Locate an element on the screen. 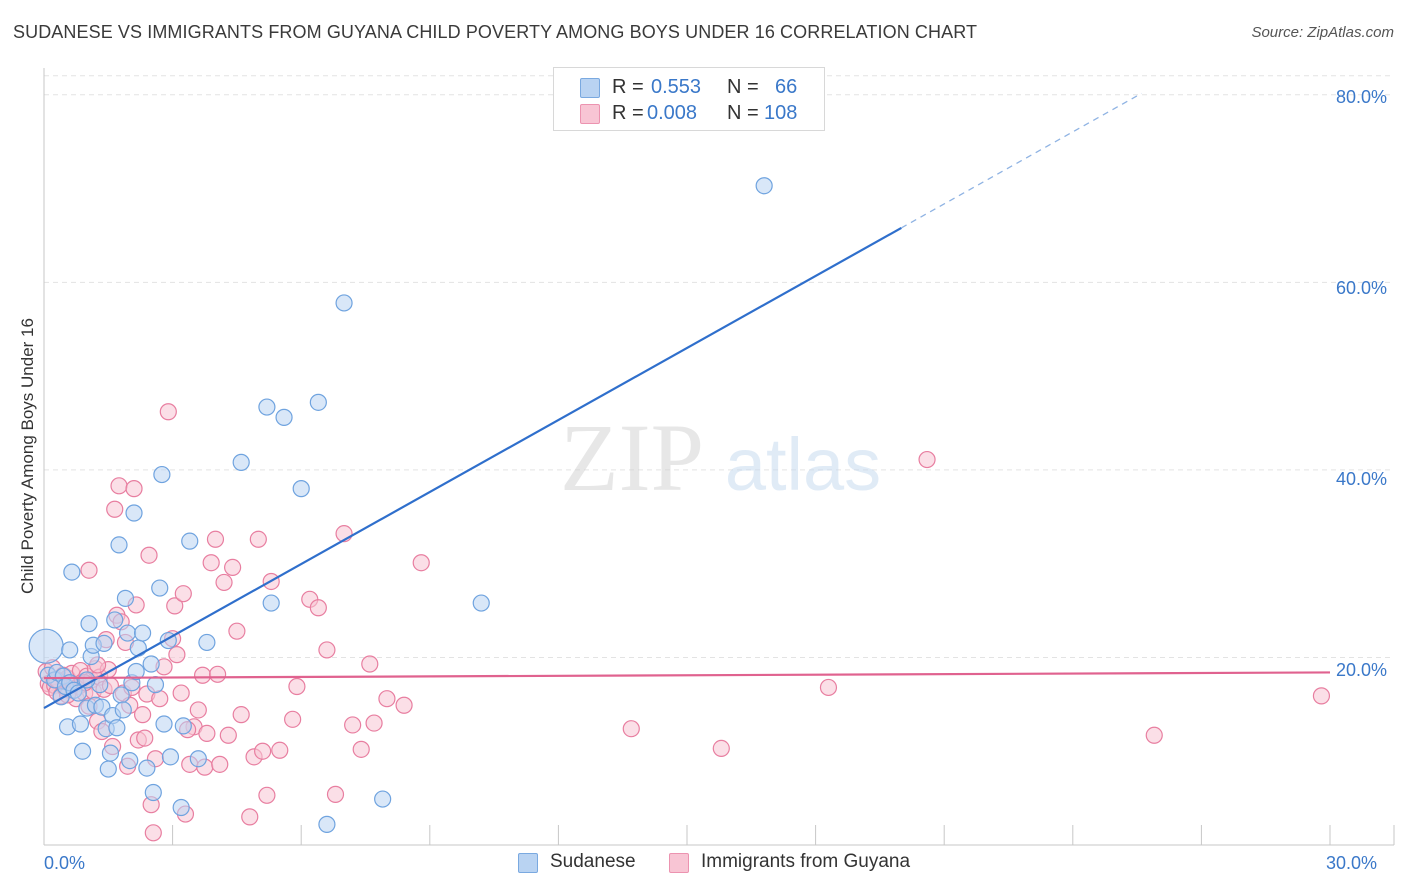 The height and width of the screenshot is (892, 1406). watermark: ZIP atlas is located at coordinates (720, 457).